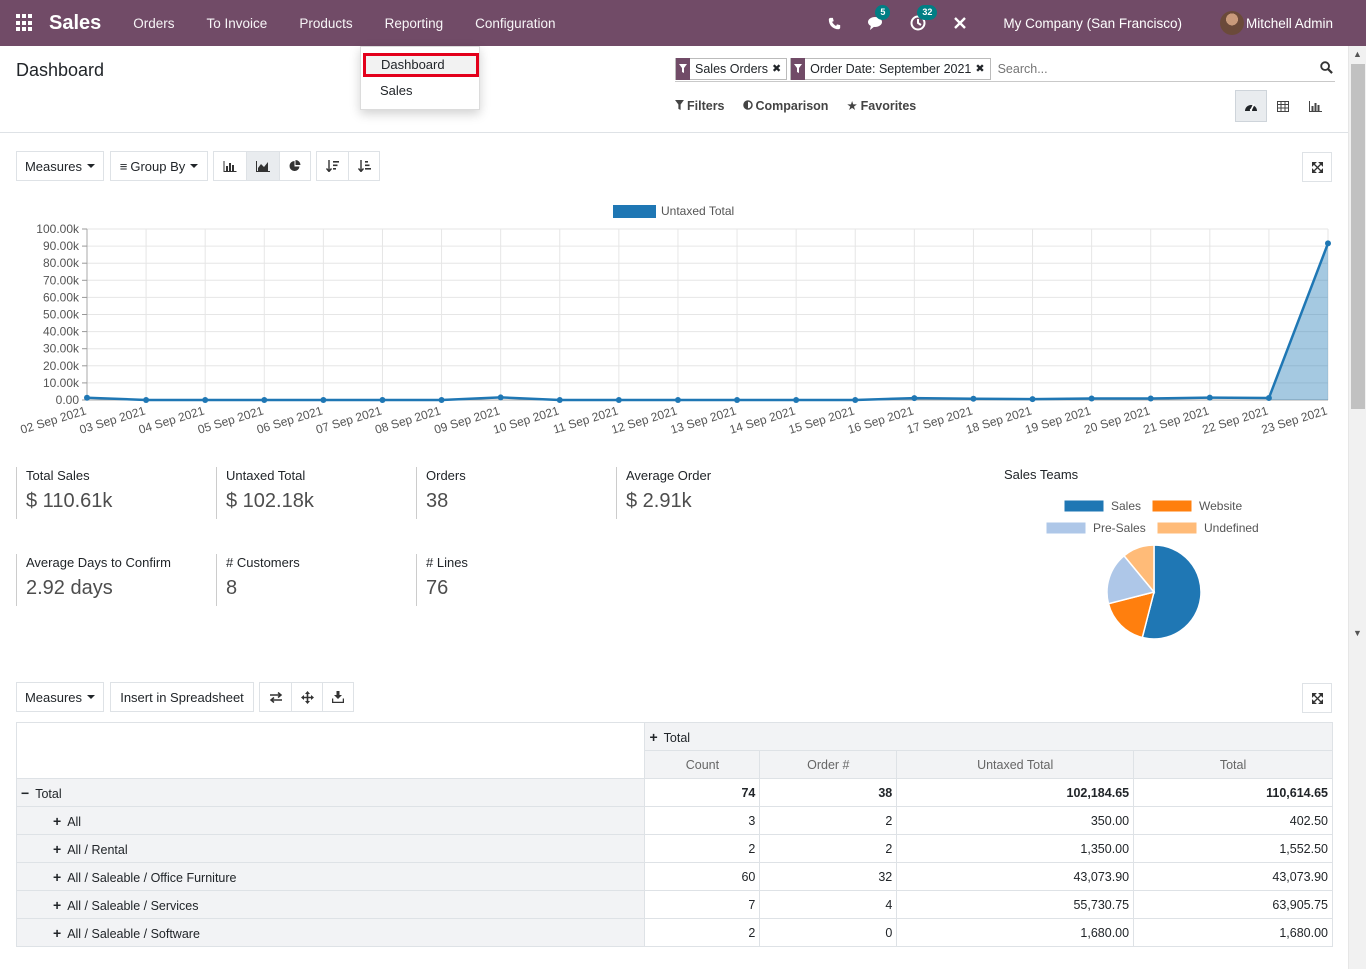 This screenshot has width=1366, height=969. Describe the element at coordinates (922, 19) in the screenshot. I see `activities-icon: 32` at that location.